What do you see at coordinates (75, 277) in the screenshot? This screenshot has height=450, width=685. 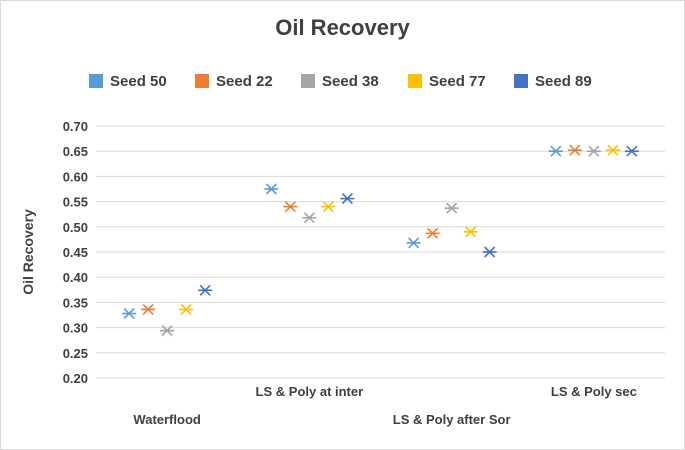 I see `y-tick-label: 0.40` at bounding box center [75, 277].